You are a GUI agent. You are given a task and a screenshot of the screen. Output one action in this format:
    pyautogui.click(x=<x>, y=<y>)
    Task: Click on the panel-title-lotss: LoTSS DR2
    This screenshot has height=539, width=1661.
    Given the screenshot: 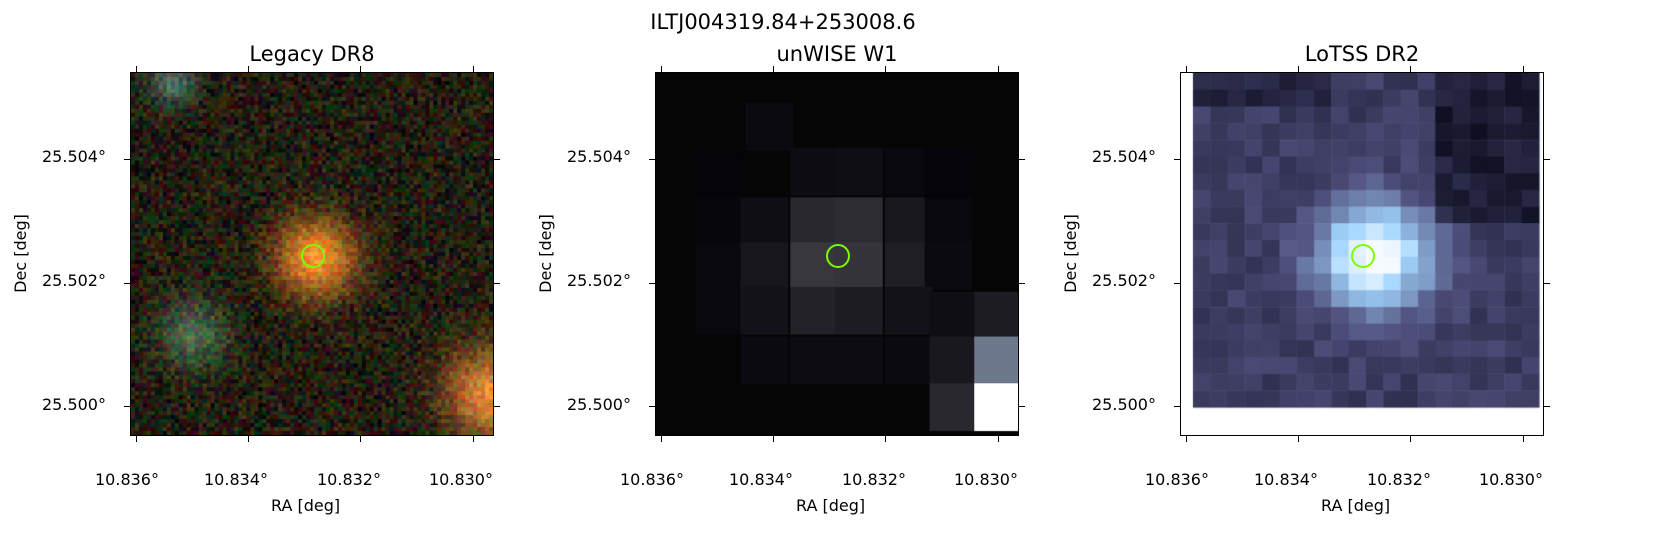 What is the action you would take?
    pyautogui.click(x=1362, y=54)
    